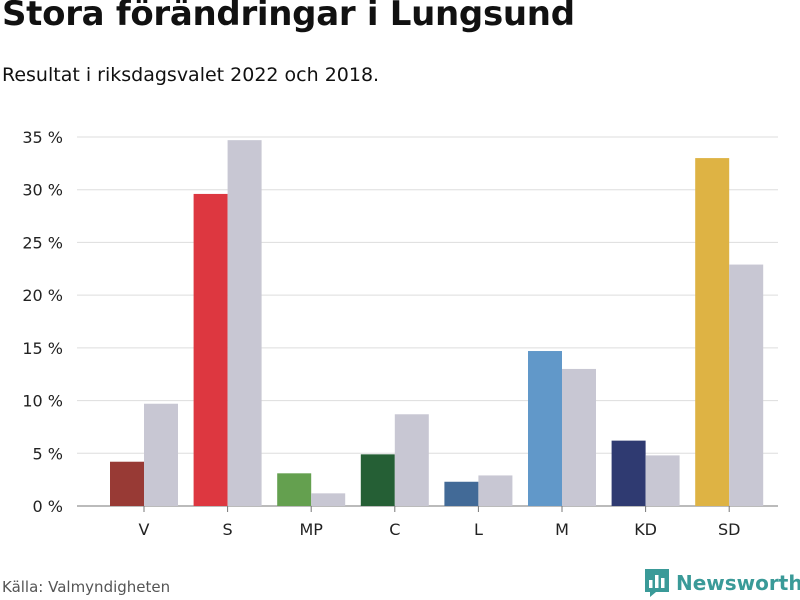 The width and height of the screenshot is (800, 600). Describe the element at coordinates (645, 529) in the screenshot. I see `x-tick-label: KD` at that location.